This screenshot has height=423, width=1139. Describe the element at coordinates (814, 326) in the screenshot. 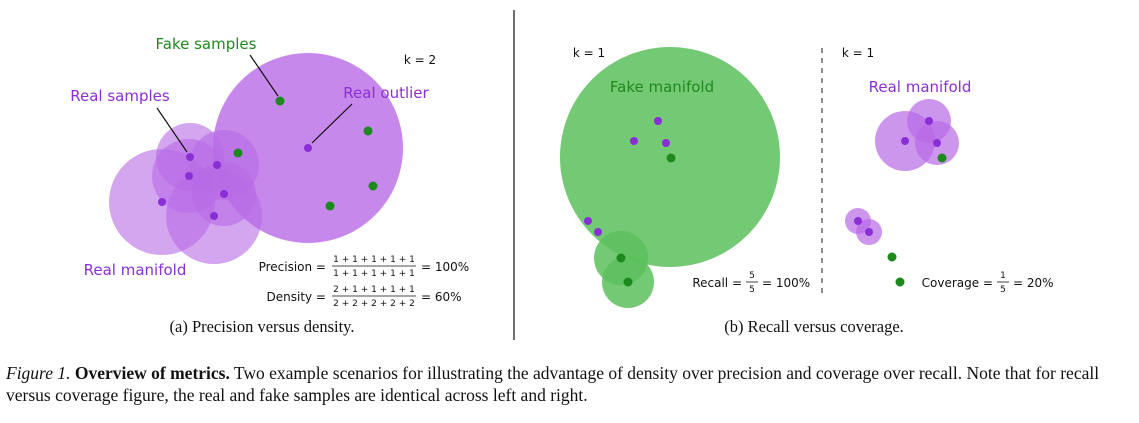

I see `subcaption-b: (b) Recall versus coverage.` at that location.